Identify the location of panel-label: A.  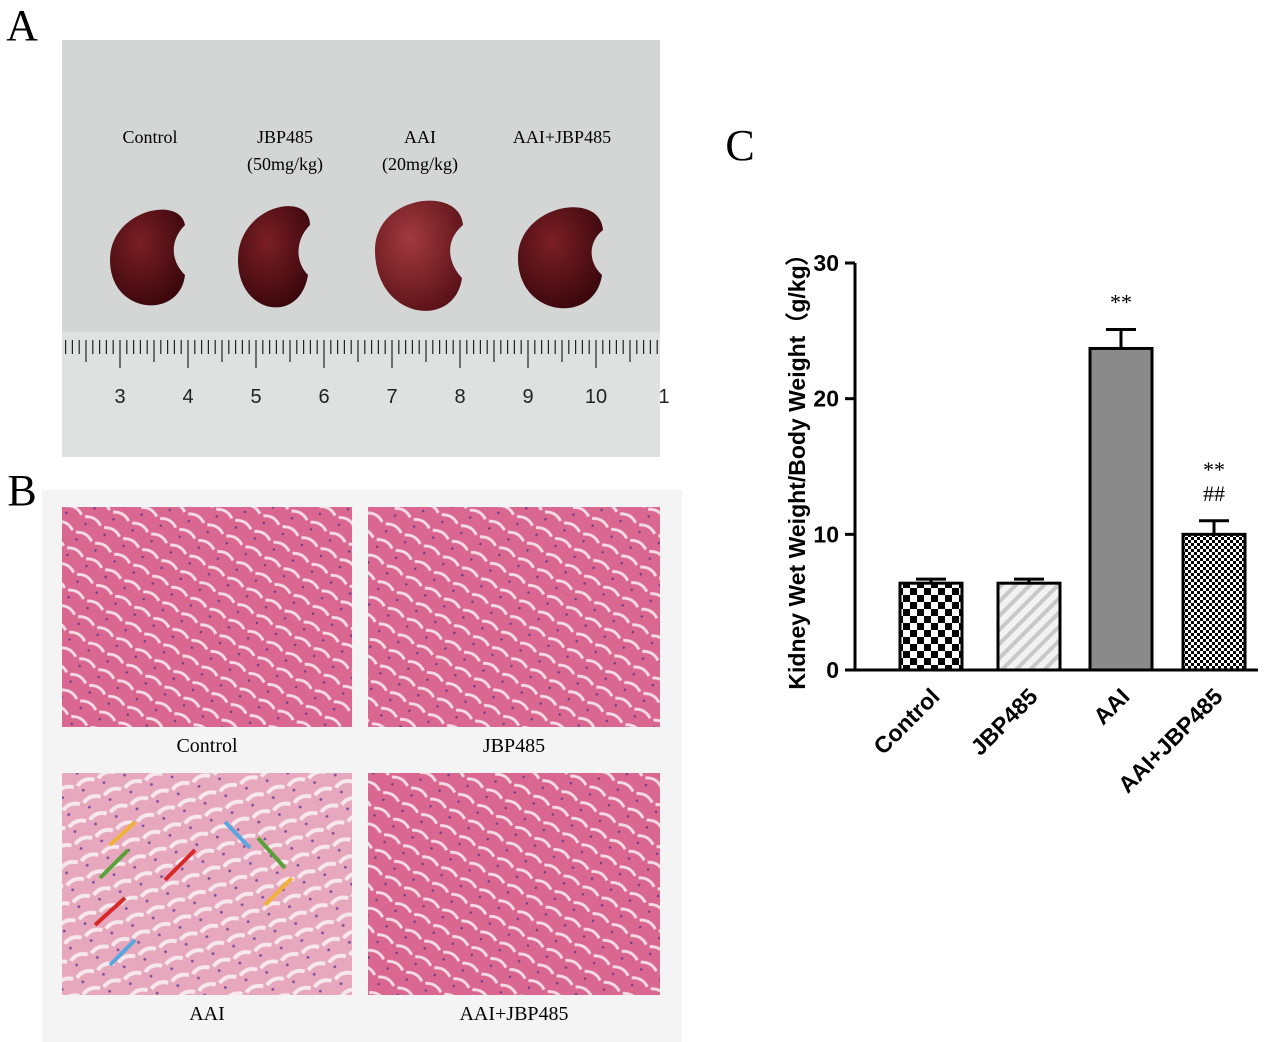
(22, 25).